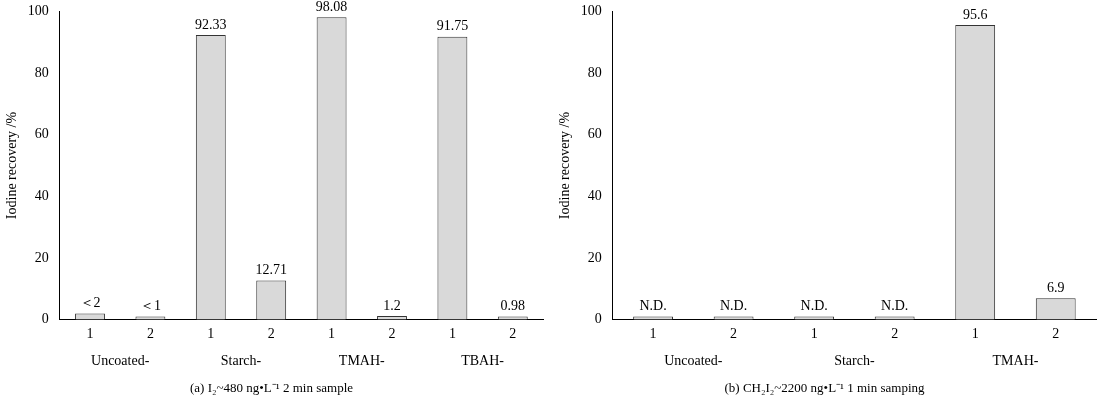 The image size is (1106, 405). Describe the element at coordinates (211, 24) in the screenshot. I see `data-label: 92.33` at that location.